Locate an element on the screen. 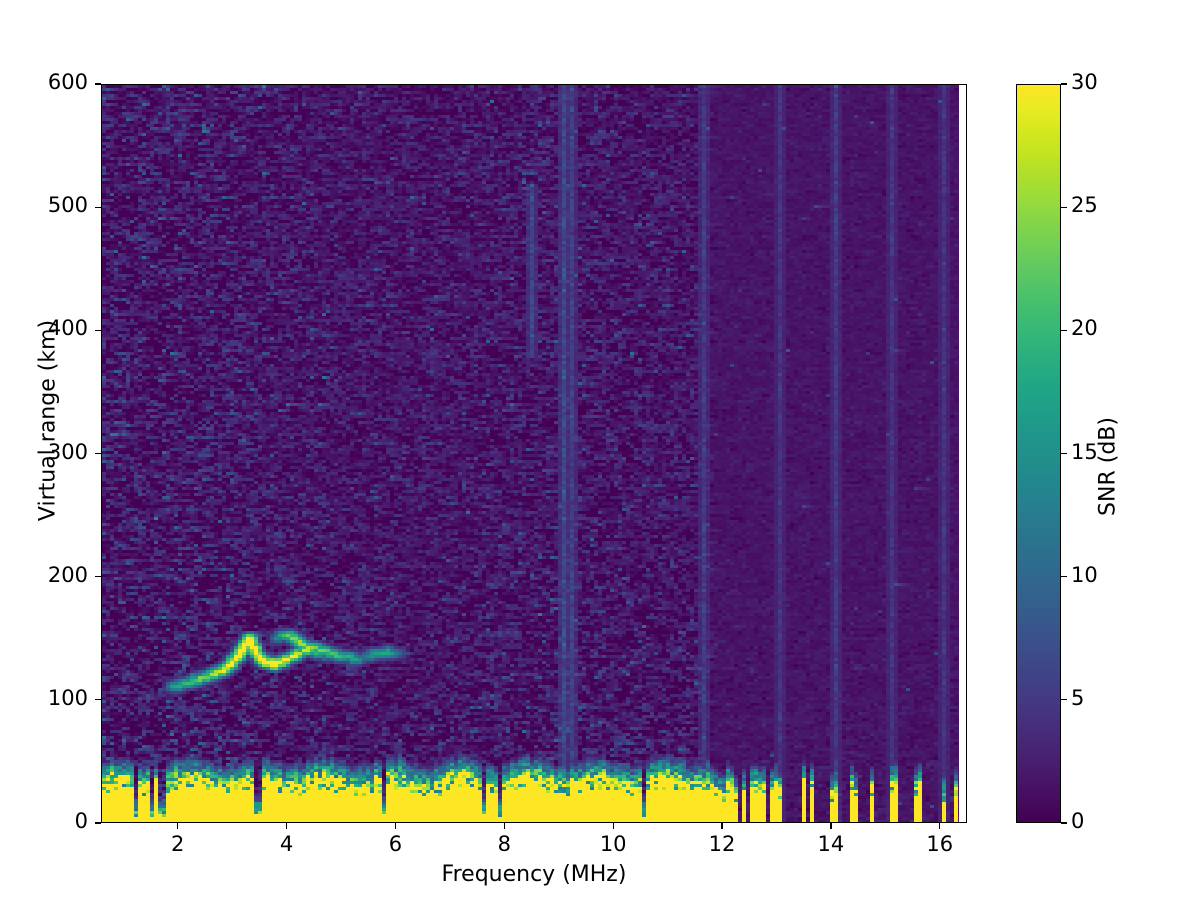 This screenshot has height=900, width=1200. y-tick-label: 400 is located at coordinates (67, 328).